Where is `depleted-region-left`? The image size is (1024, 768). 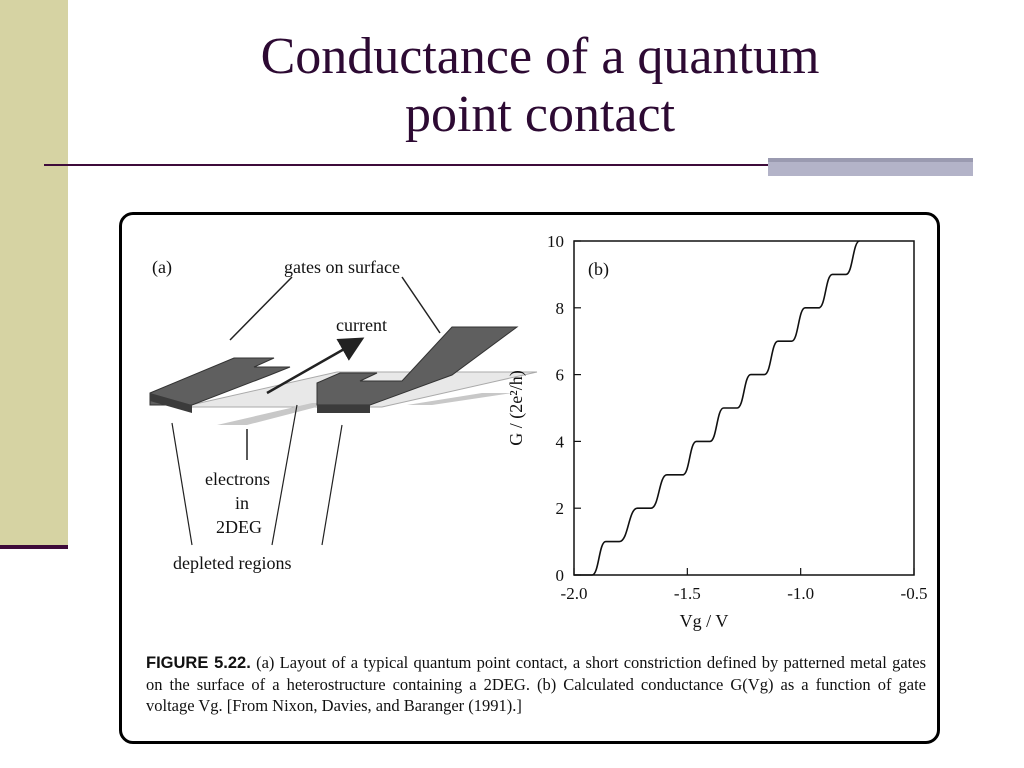
depleted-region-left is located at coordinates (274, 414).